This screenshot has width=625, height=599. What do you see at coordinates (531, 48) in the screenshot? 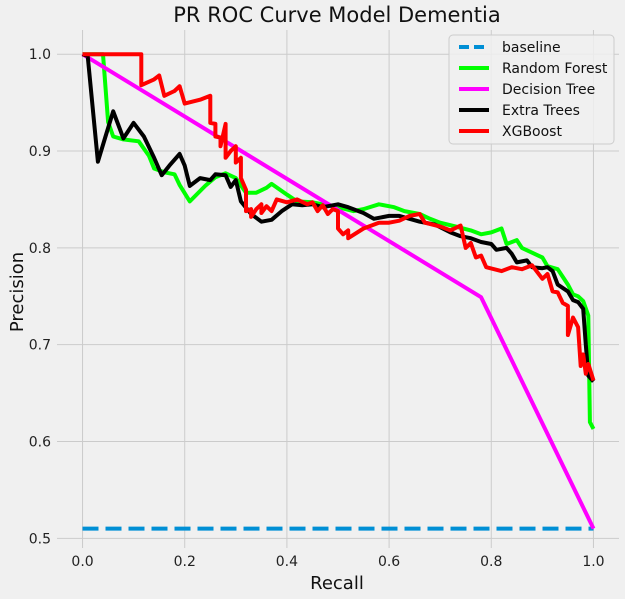
I see `legend-label-baseline: baseline` at bounding box center [531, 48].